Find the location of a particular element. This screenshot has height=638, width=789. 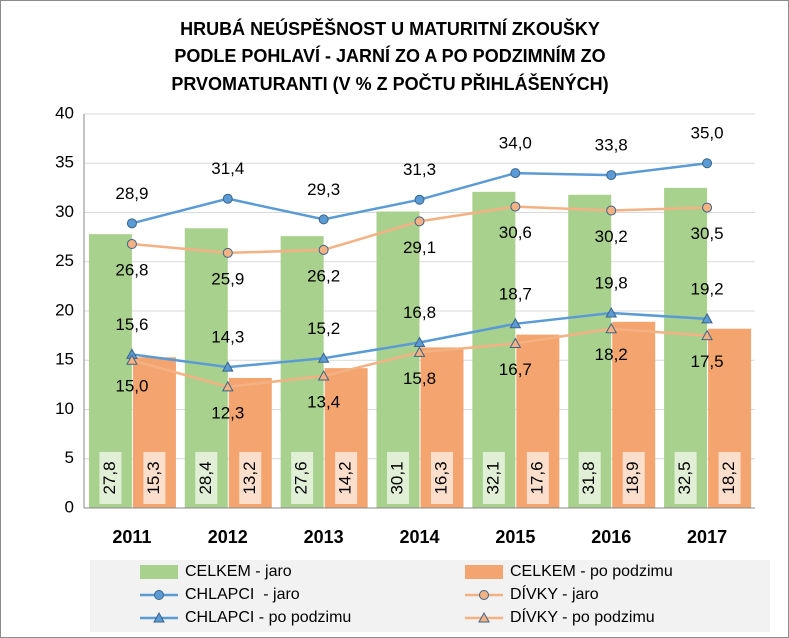

legend-label: CHLAPCI - po podzimu is located at coordinates (268, 617).